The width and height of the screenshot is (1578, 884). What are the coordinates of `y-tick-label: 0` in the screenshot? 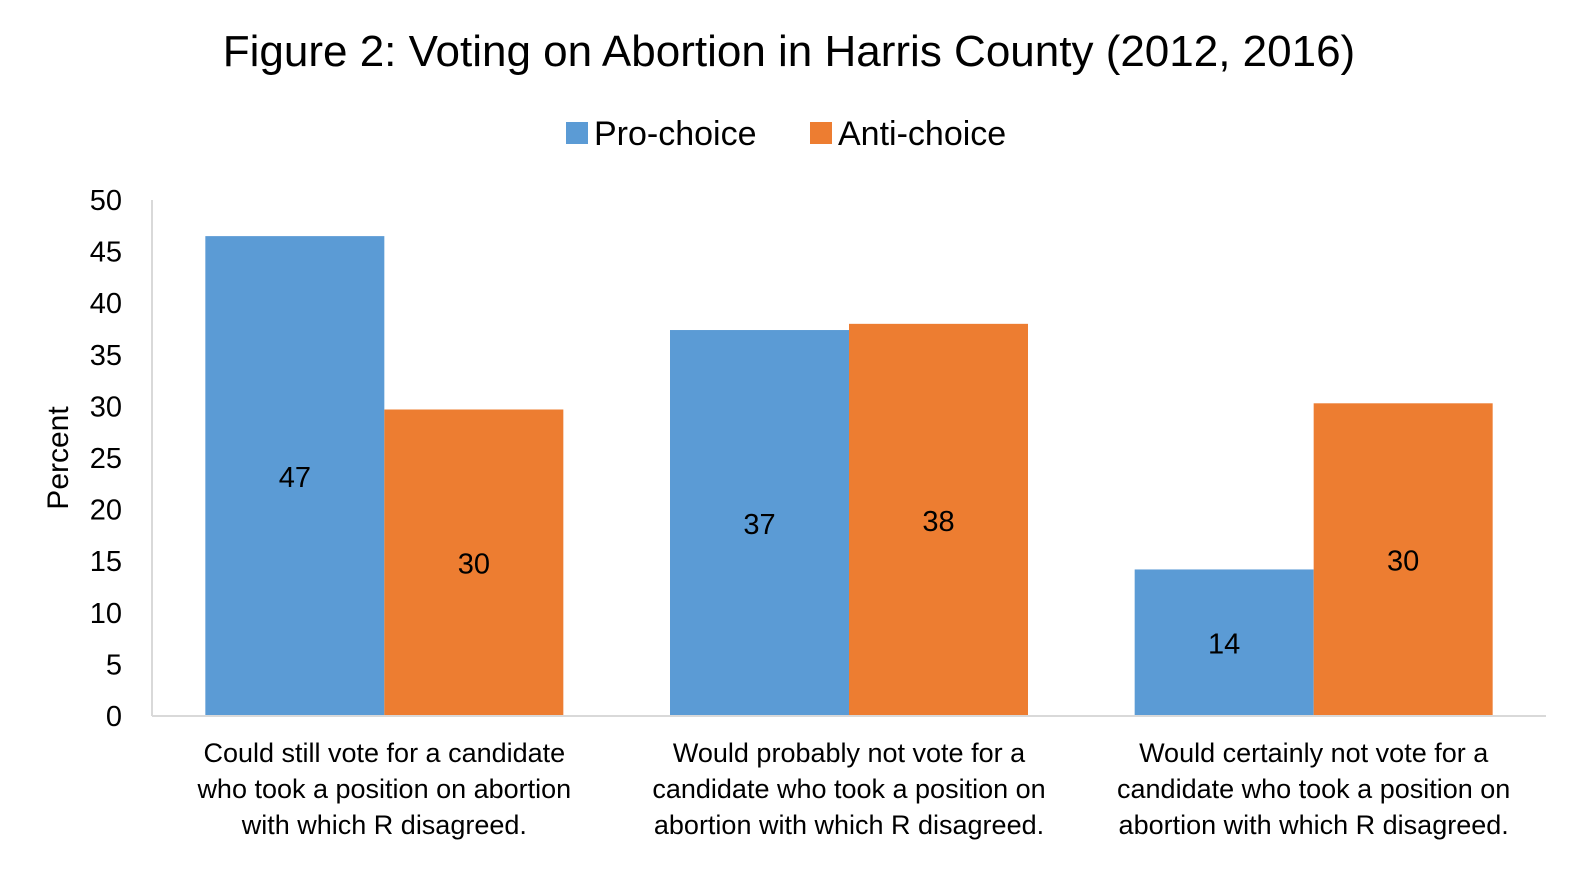 It's located at (114, 717).